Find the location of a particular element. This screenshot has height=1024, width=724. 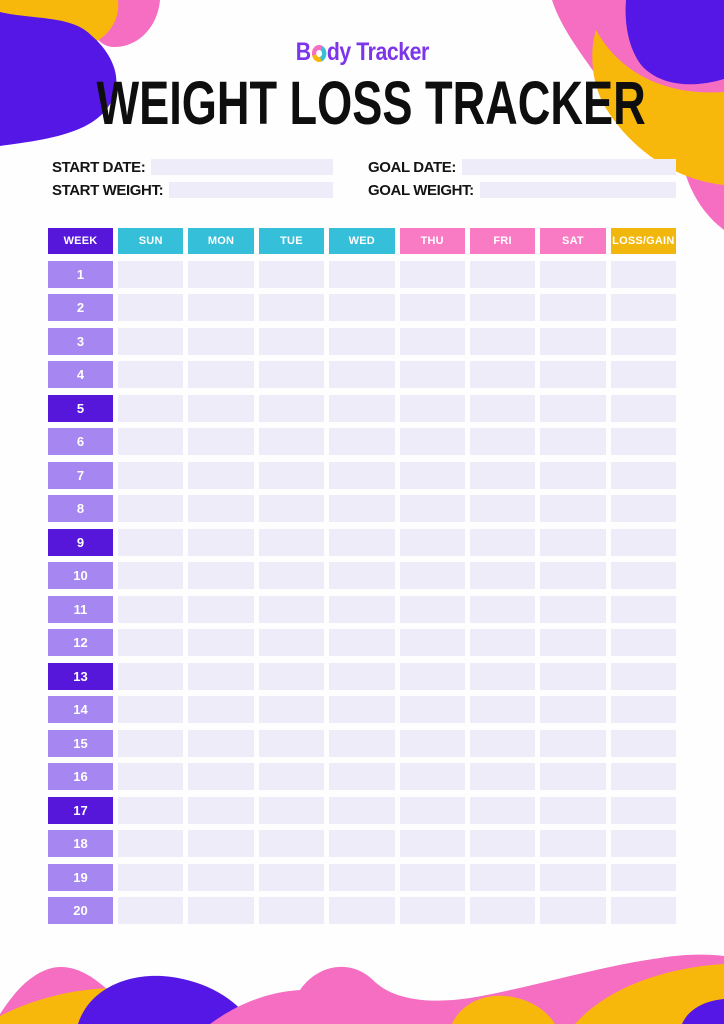

entry-cell-week9-thu is located at coordinates (432, 542).